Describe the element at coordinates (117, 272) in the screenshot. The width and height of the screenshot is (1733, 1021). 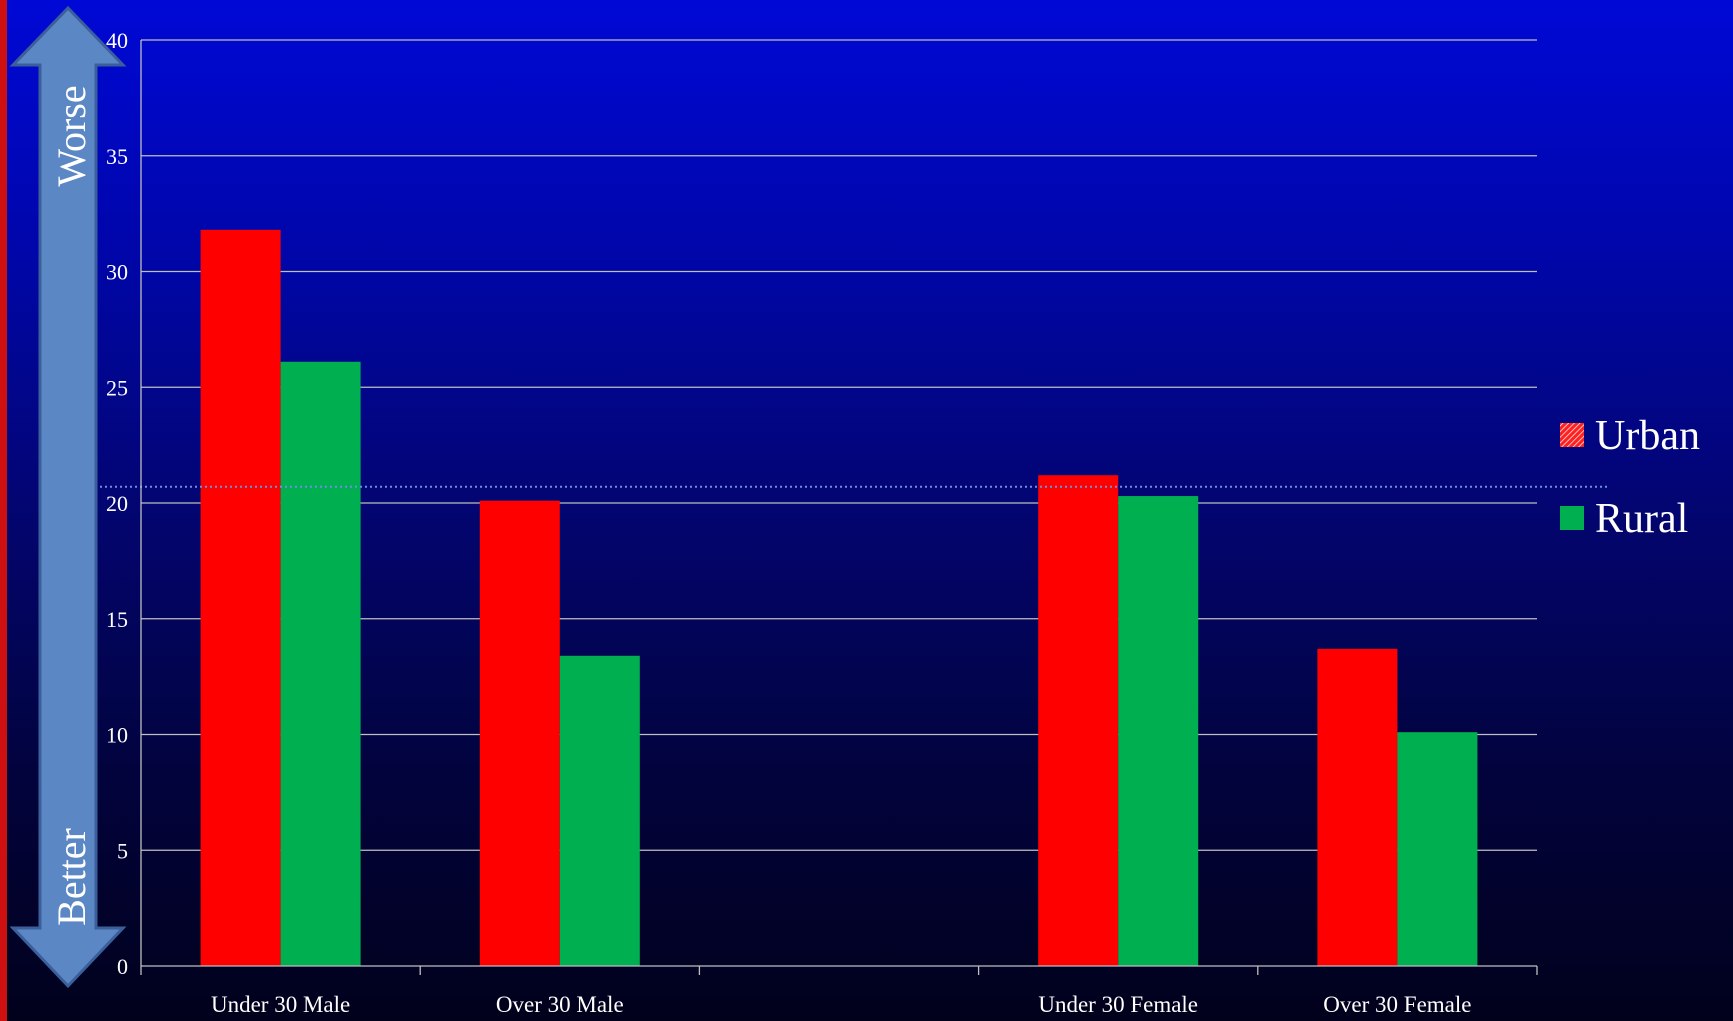
I see `y-tick-label: 30` at that location.